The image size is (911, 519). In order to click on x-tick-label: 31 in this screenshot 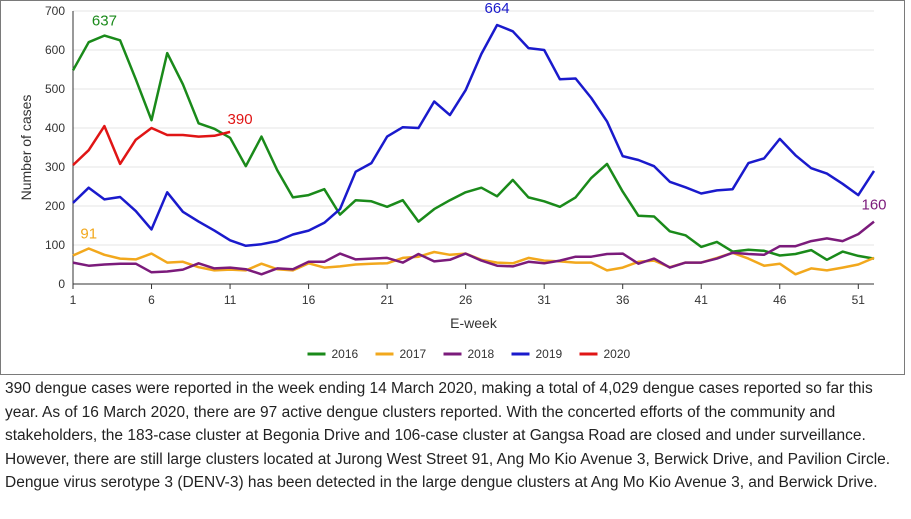, I will do `click(544, 300)`.